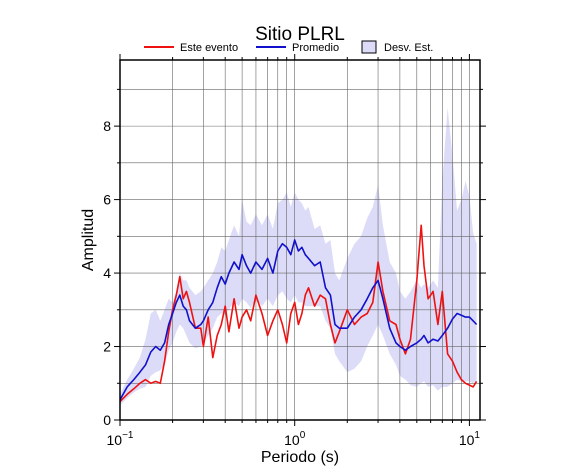 The height and width of the screenshot is (475, 586). Describe the element at coordinates (209, 48) in the screenshot. I see `legend-label-este: Este evento` at that location.